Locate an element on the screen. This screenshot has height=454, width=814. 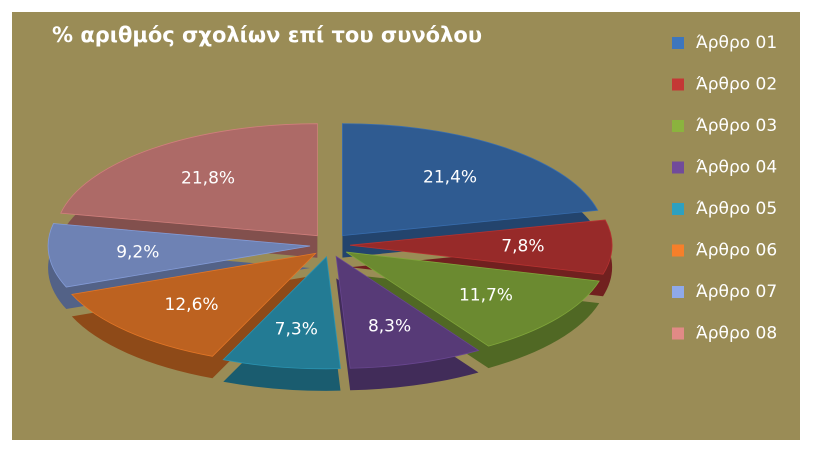
chart-title: % αριθμός σχολίων επί του συνόλου is located at coordinates (267, 35).